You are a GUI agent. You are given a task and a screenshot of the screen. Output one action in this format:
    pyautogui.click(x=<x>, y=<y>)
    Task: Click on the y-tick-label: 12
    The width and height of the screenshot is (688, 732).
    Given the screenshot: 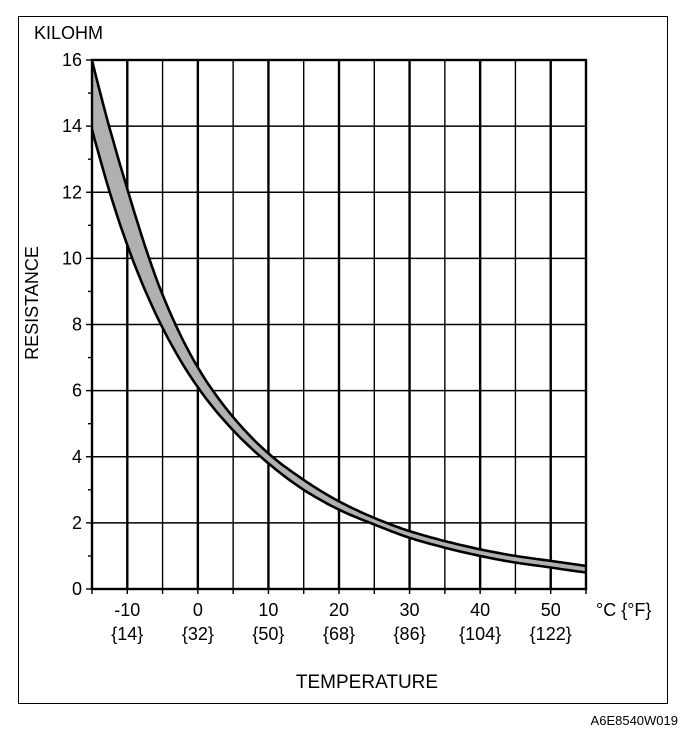 What is the action you would take?
    pyautogui.click(x=72, y=192)
    